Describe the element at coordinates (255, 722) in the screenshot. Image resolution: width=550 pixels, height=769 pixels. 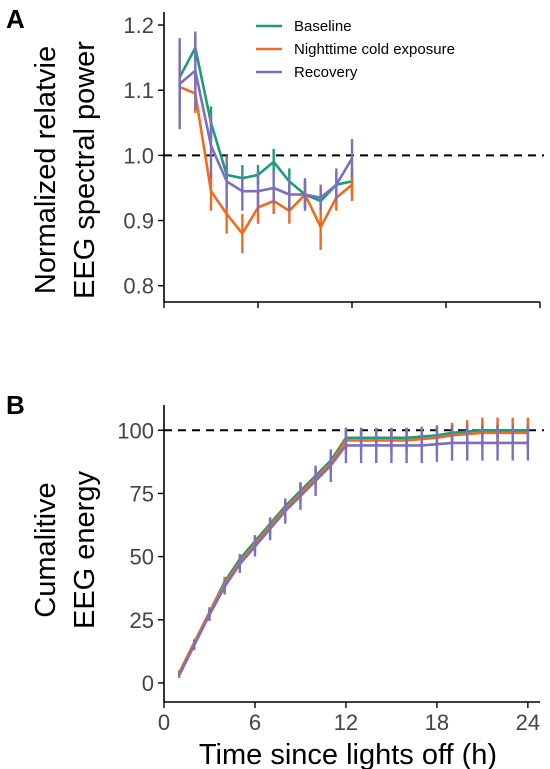
I see `x-tick-label: 6` at that location.